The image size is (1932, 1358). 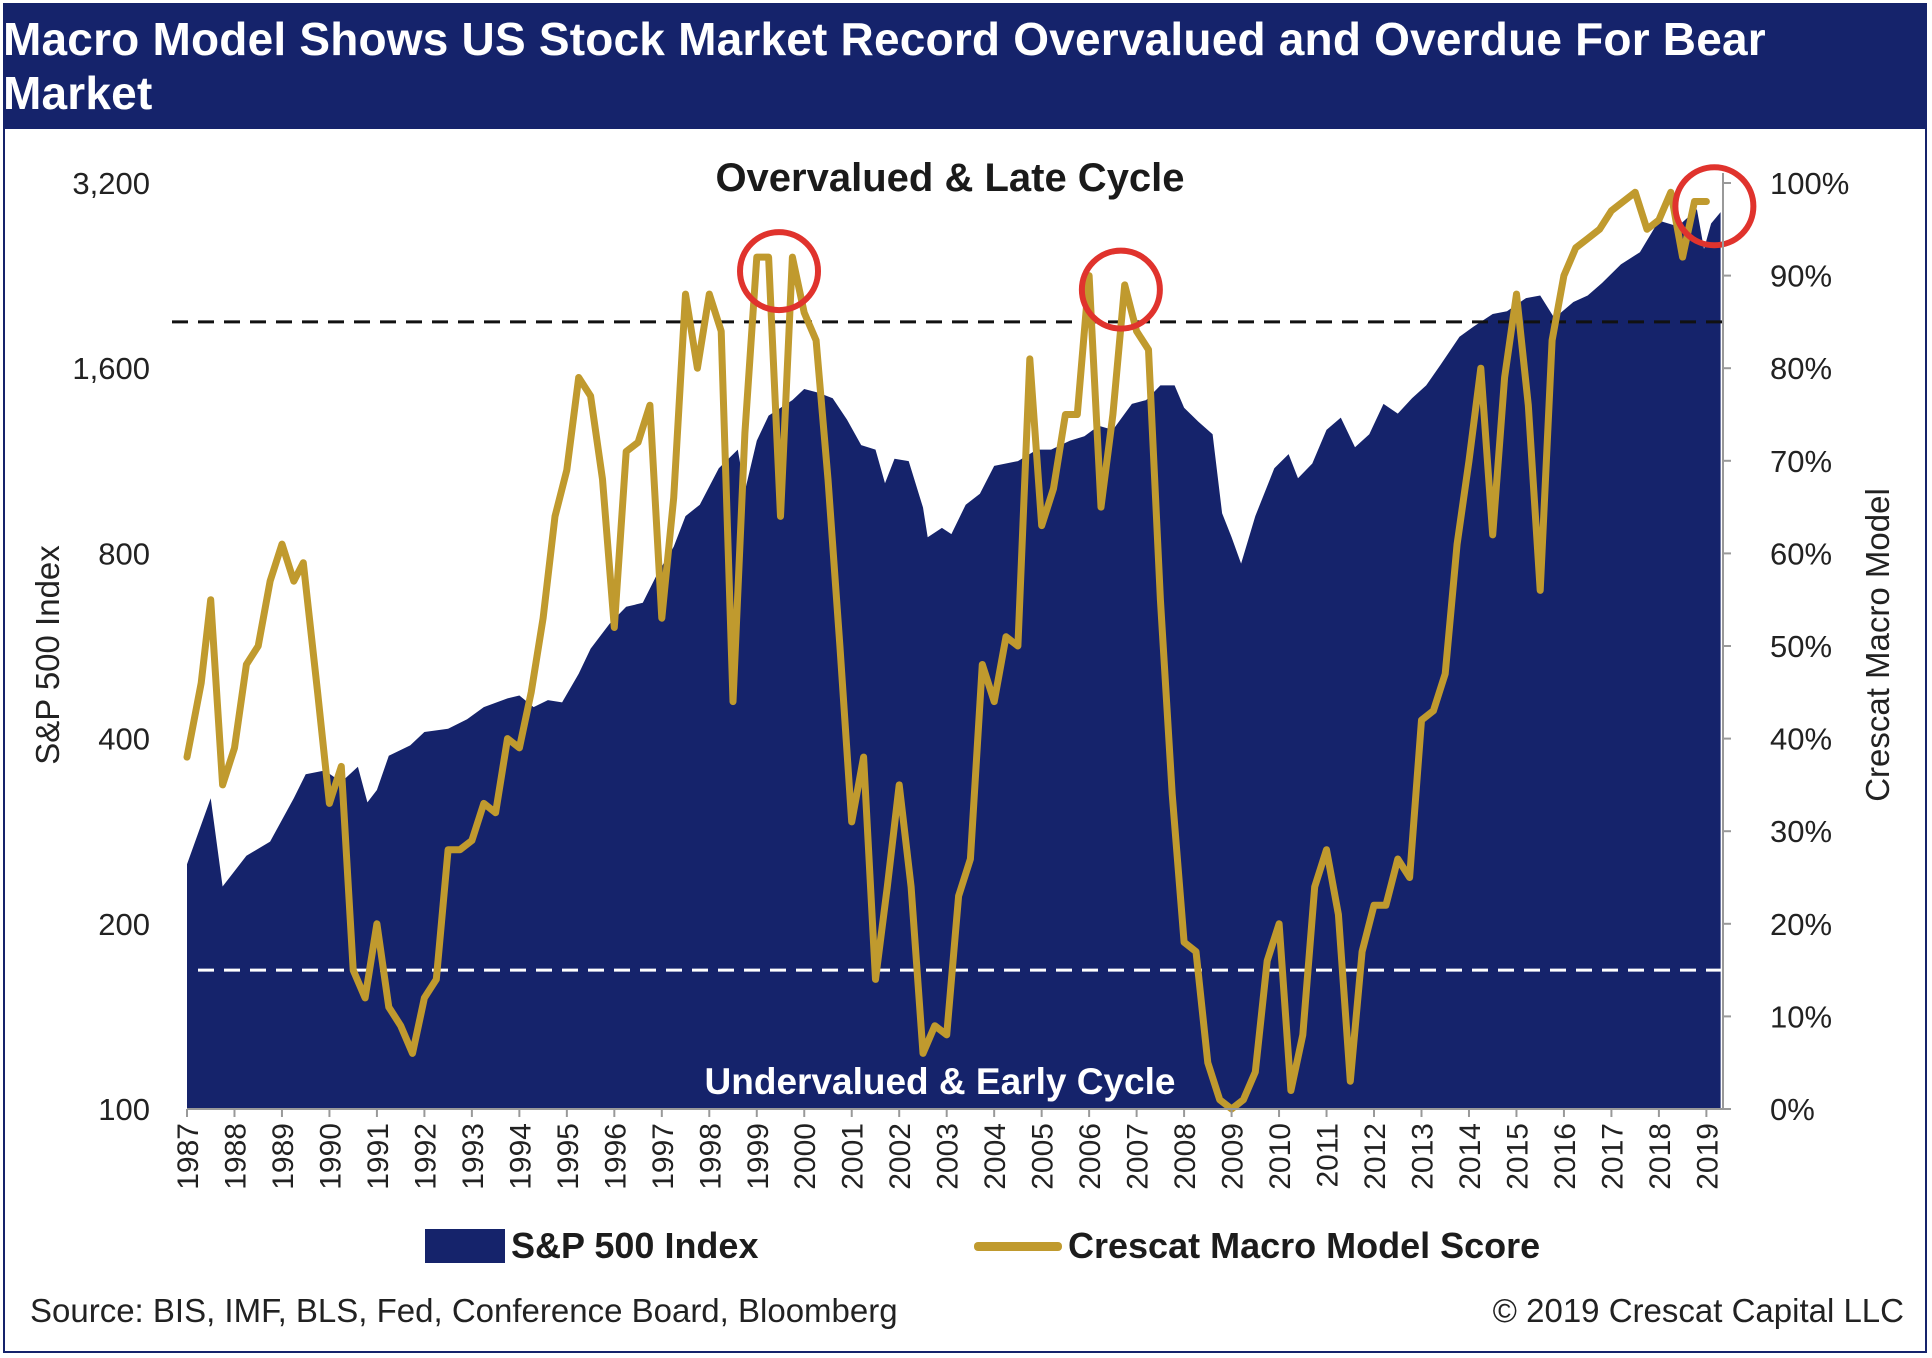 I want to click on x-tick-label: 1992, so click(x=425, y=1156).